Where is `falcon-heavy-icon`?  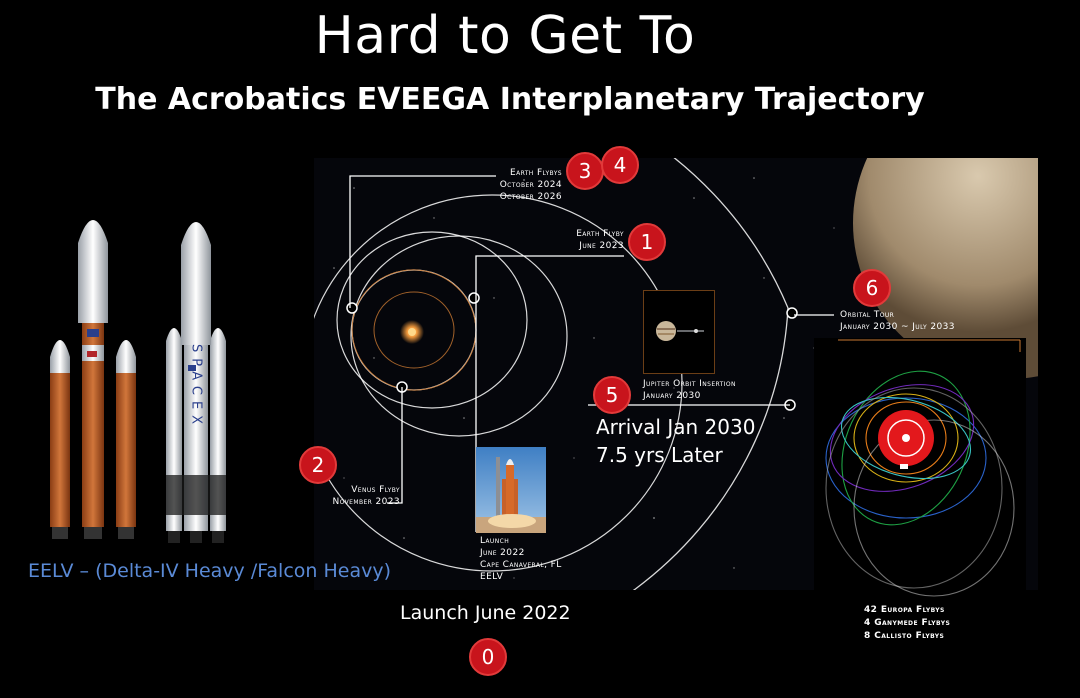
falcon-heavy-icon is located at coordinates (196, 382).